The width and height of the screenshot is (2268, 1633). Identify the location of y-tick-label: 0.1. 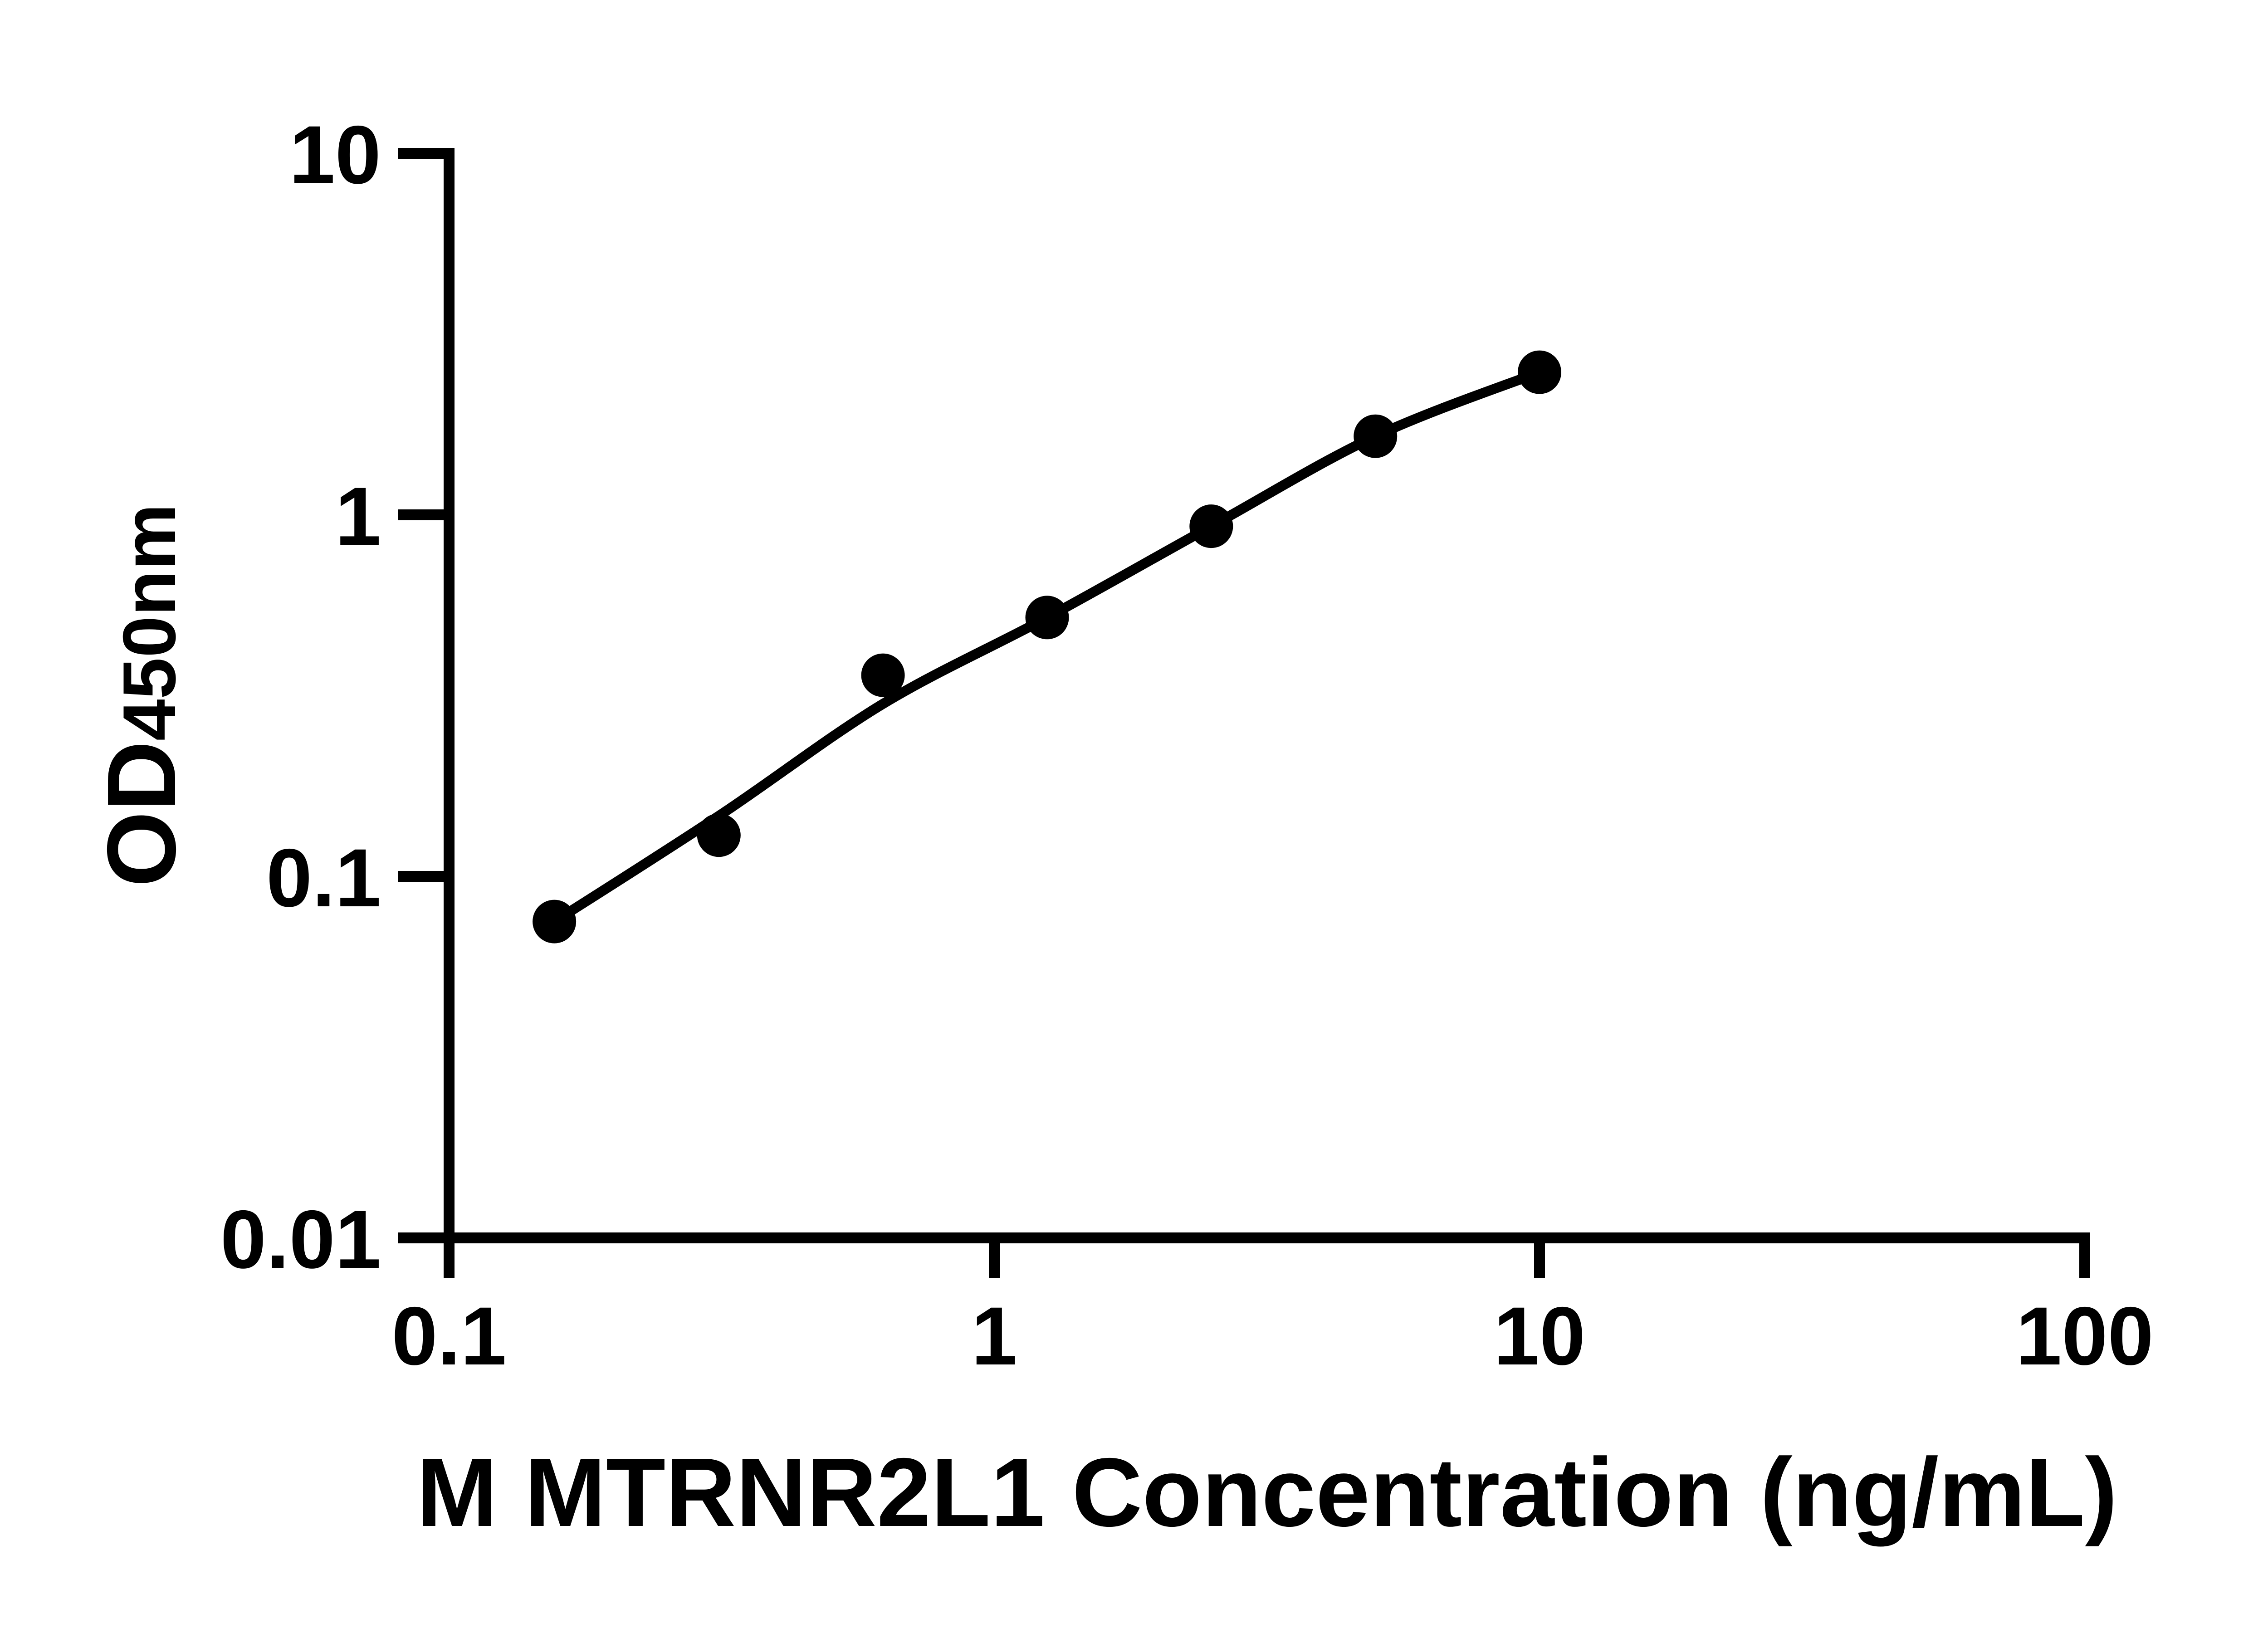
(324, 877).